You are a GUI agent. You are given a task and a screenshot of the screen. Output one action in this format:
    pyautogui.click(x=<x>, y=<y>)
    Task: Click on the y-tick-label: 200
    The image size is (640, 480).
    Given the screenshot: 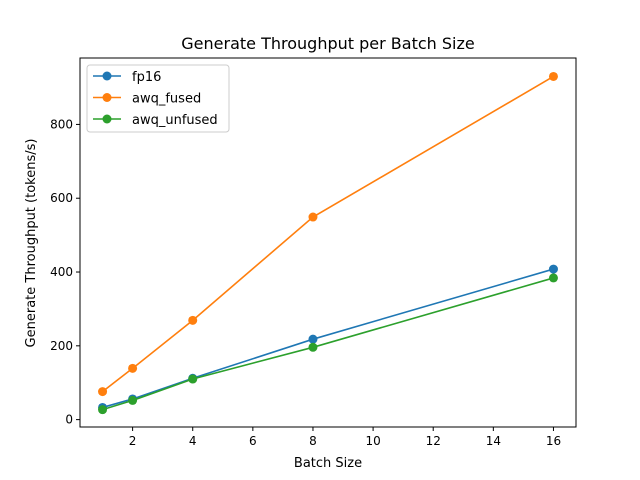 What is the action you would take?
    pyautogui.click(x=61, y=346)
    